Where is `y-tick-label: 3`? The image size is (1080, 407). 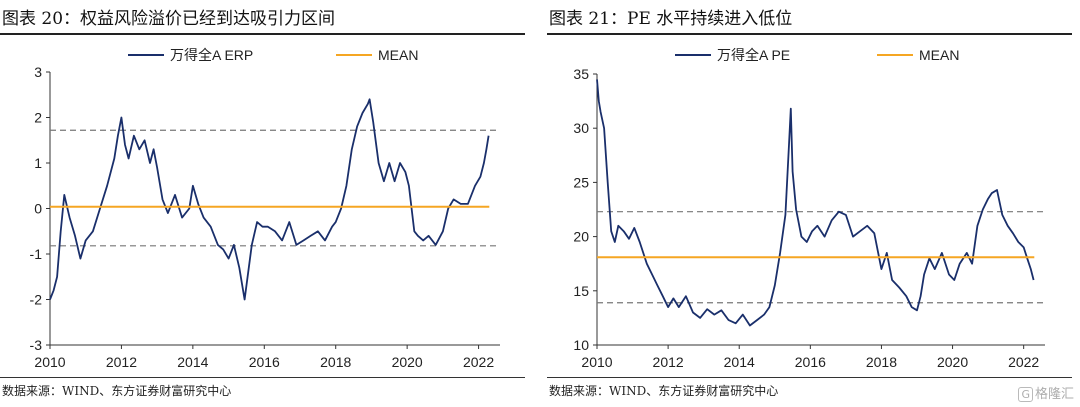
y-tick-label: 3 is located at coordinates (38, 72).